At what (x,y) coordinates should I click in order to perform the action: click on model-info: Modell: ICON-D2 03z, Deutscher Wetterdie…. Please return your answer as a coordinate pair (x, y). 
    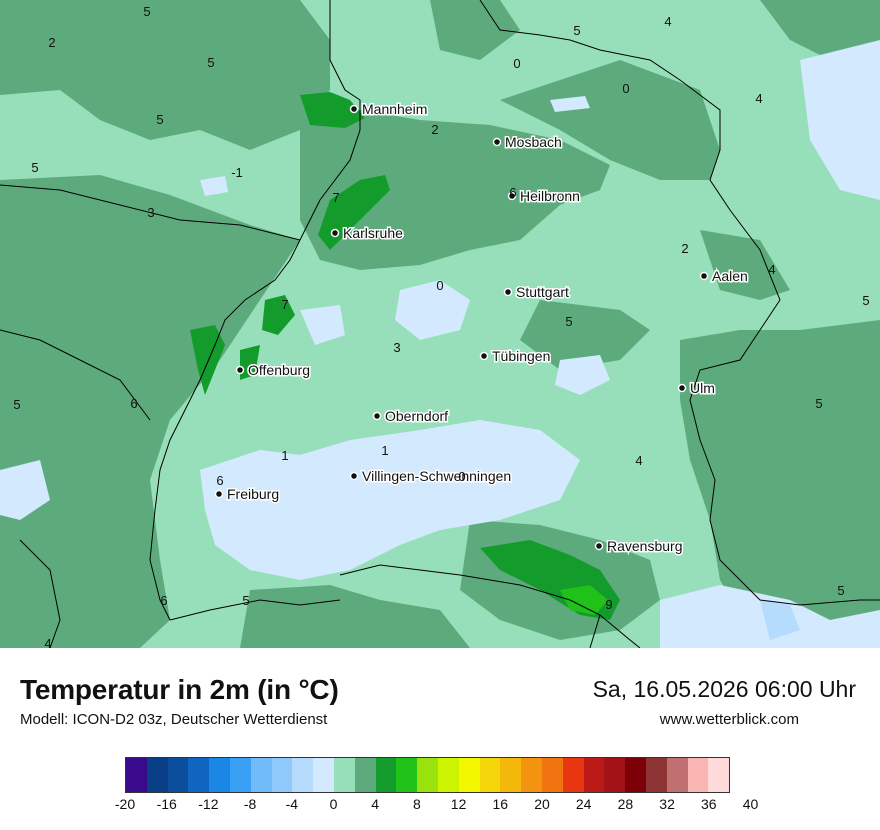
    Looking at the image, I should click on (174, 719).